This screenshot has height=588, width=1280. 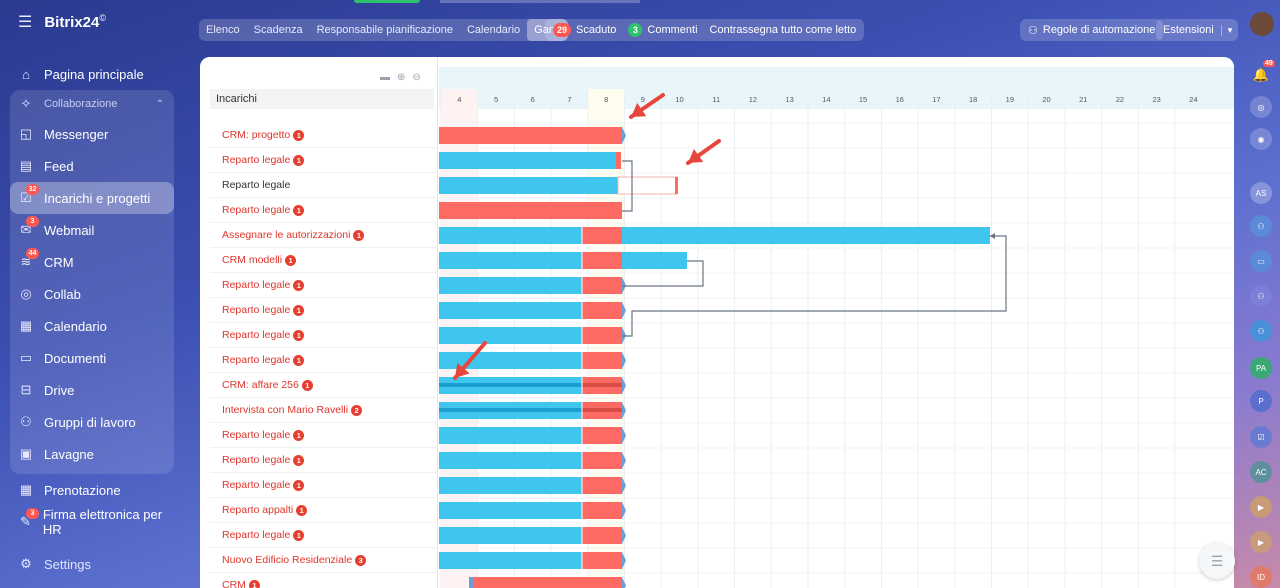 I want to click on sidebar-item-crm: ≋ 44 CRM, so click(x=92, y=262).